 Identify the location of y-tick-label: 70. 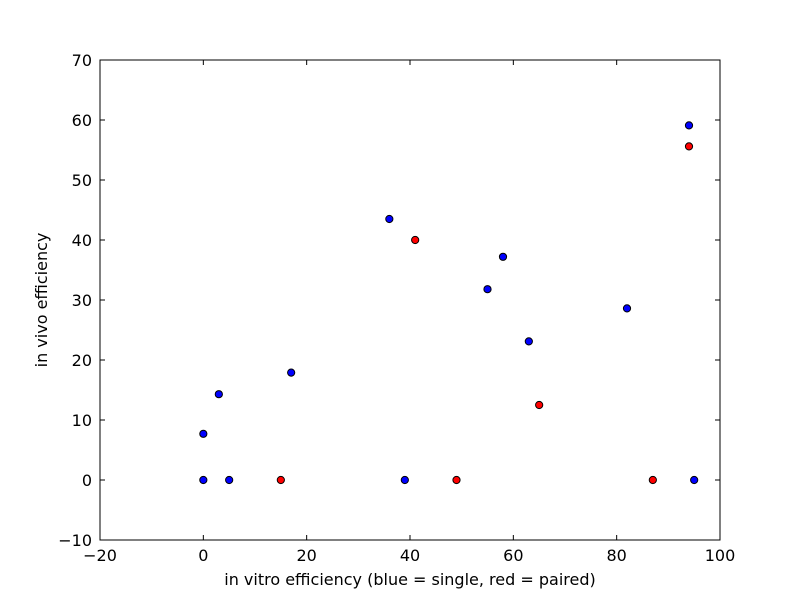
(82, 60).